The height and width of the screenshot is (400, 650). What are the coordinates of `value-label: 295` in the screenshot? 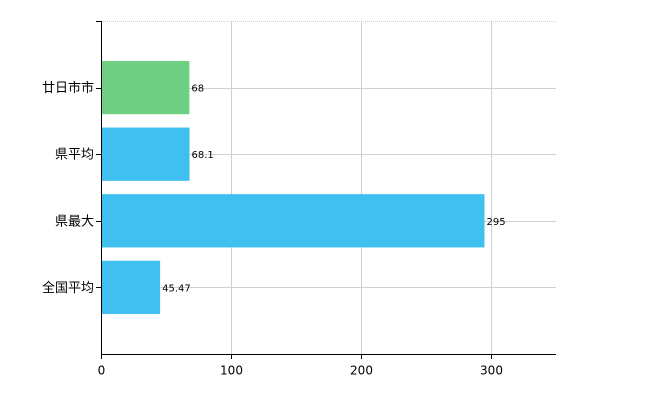 It's located at (496, 222).